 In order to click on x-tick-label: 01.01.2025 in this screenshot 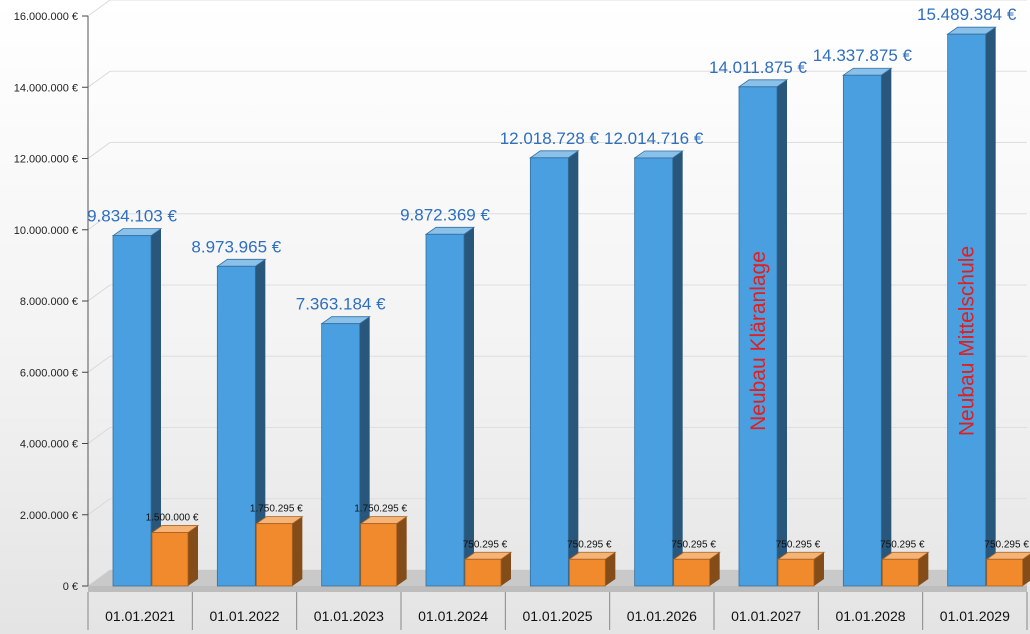, I will do `click(557, 616)`.